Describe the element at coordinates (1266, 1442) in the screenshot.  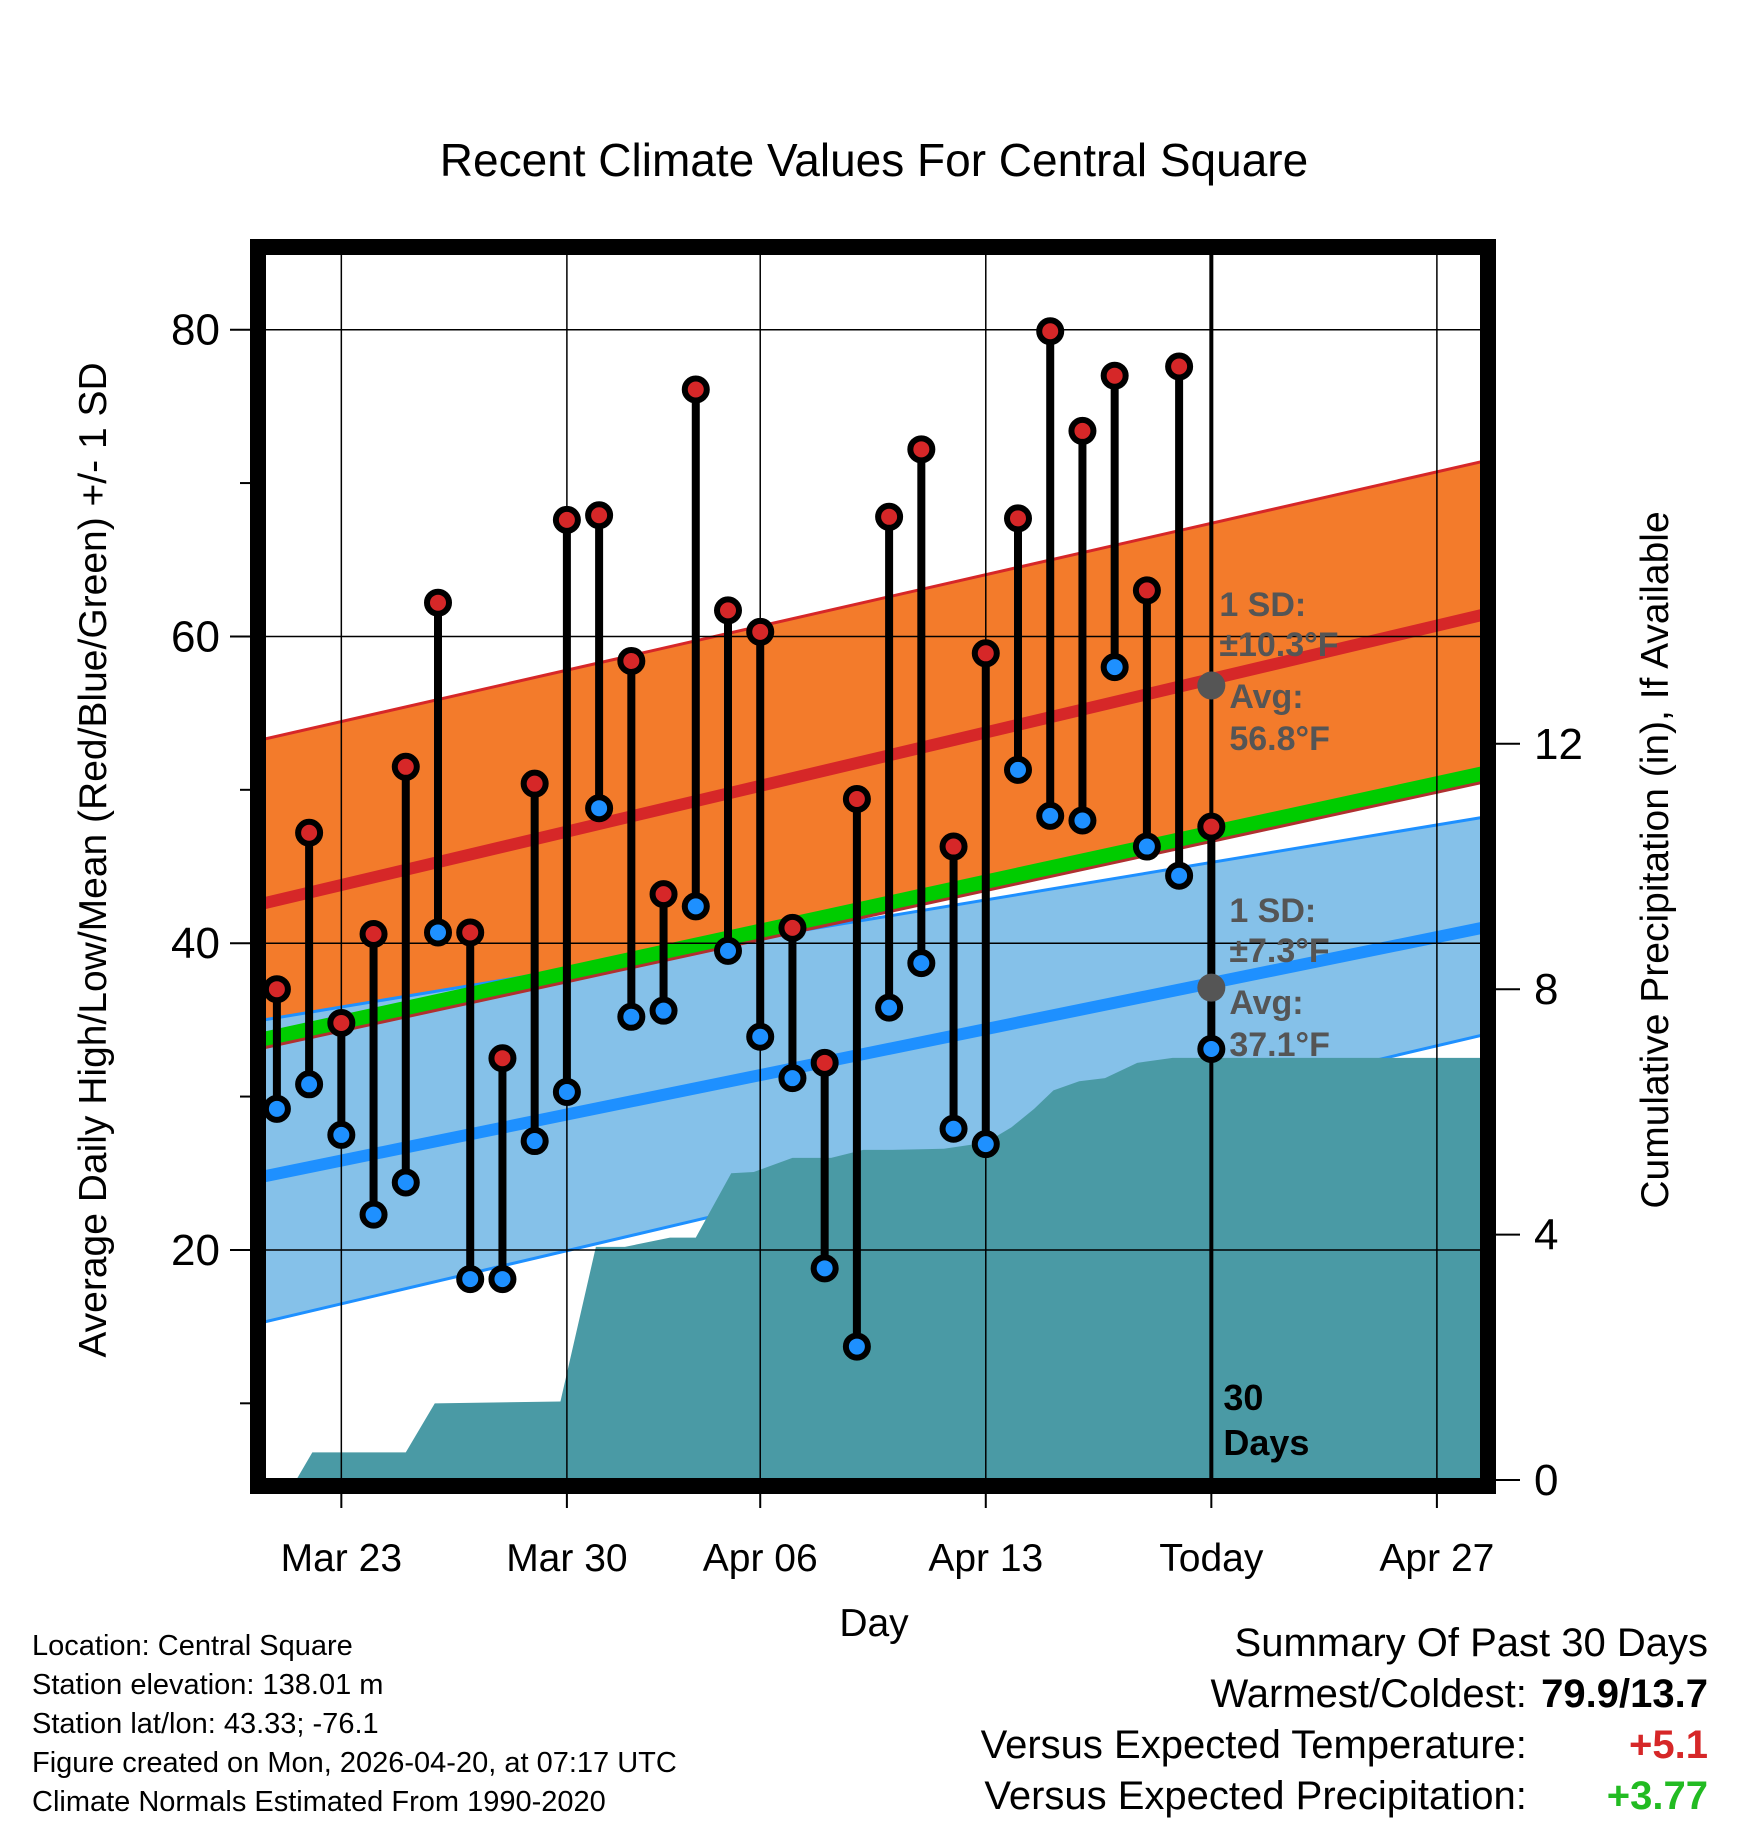
I see `today-days-label-line2: Days` at that location.